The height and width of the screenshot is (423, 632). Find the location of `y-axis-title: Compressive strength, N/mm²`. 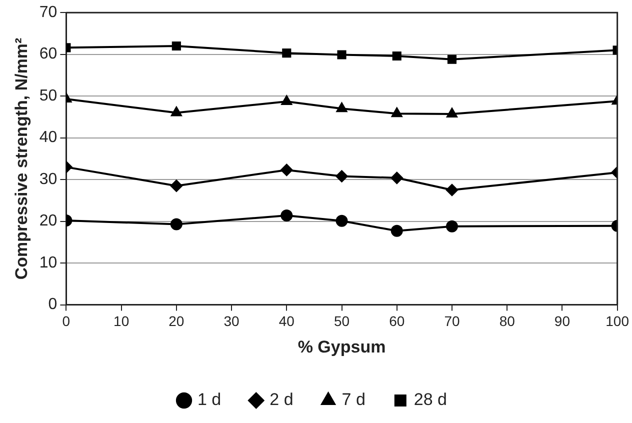

y-axis-title: Compressive strength, N/mm² is located at coordinates (21, 158).